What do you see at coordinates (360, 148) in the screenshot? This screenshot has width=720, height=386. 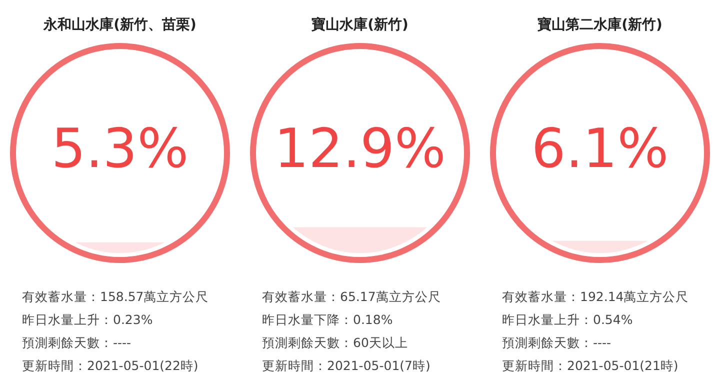 I see `data-label: 12.9%` at bounding box center [360, 148].